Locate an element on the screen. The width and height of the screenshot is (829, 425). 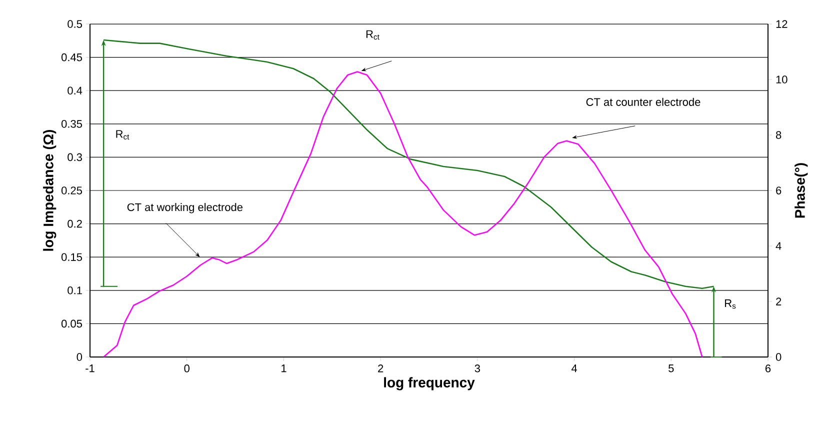
y-axis-title: log Impedance (Ω) is located at coordinates (49, 190).